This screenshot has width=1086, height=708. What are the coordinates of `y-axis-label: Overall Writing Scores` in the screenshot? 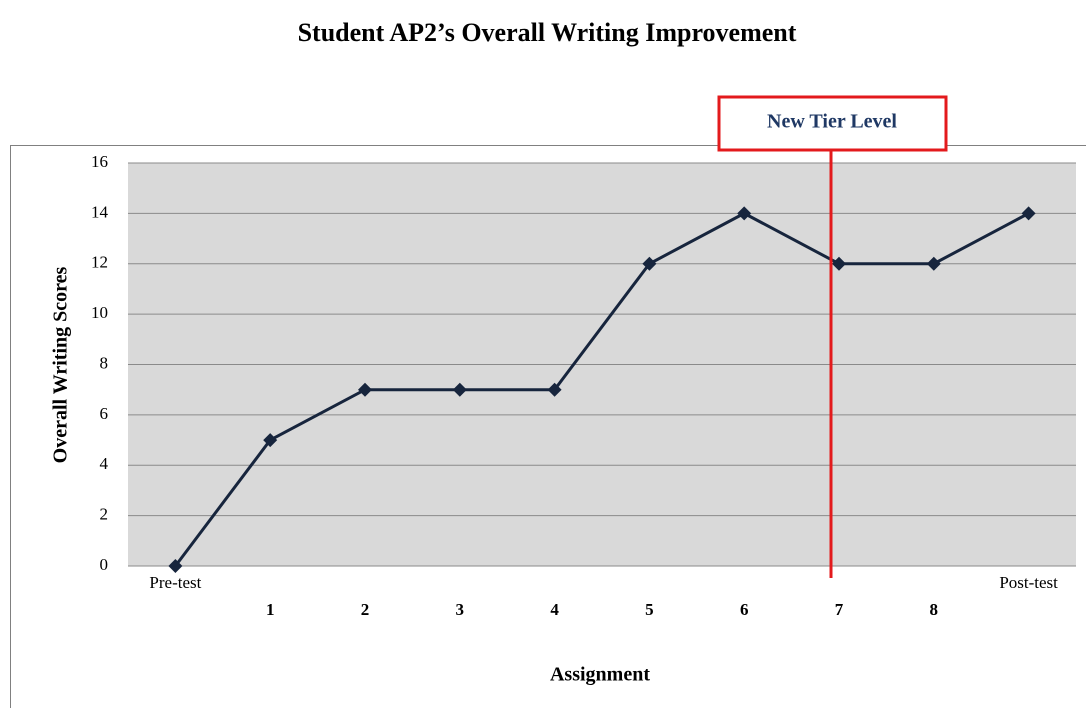 It's located at (61, 364).